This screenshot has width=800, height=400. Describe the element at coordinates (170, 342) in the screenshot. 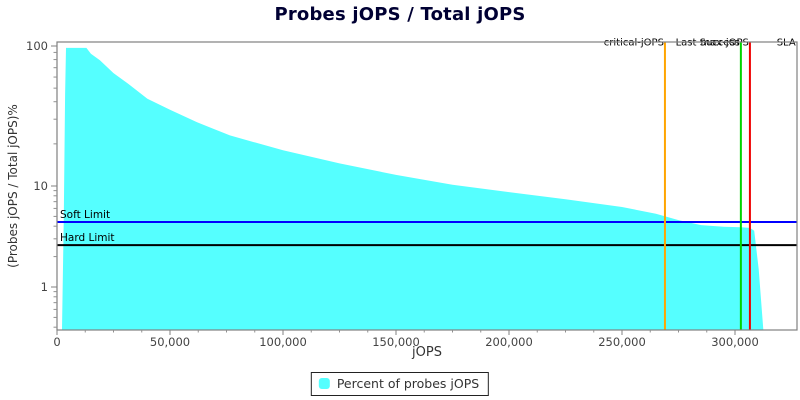

I see `x-axis-tick-label: 50,000` at that location.